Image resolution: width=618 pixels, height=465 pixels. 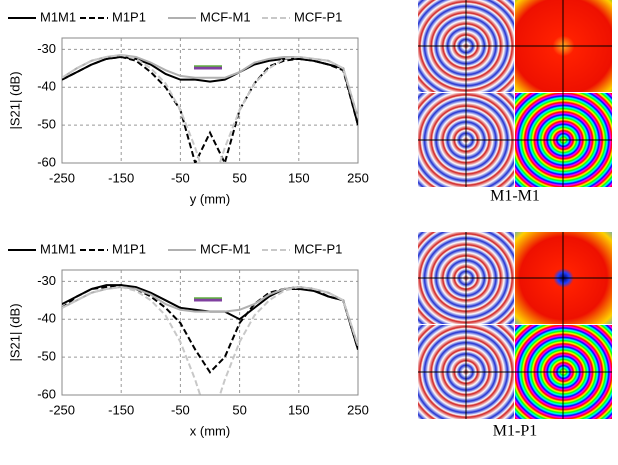 I want to click on image-caption: M1-P1, so click(x=515, y=431).